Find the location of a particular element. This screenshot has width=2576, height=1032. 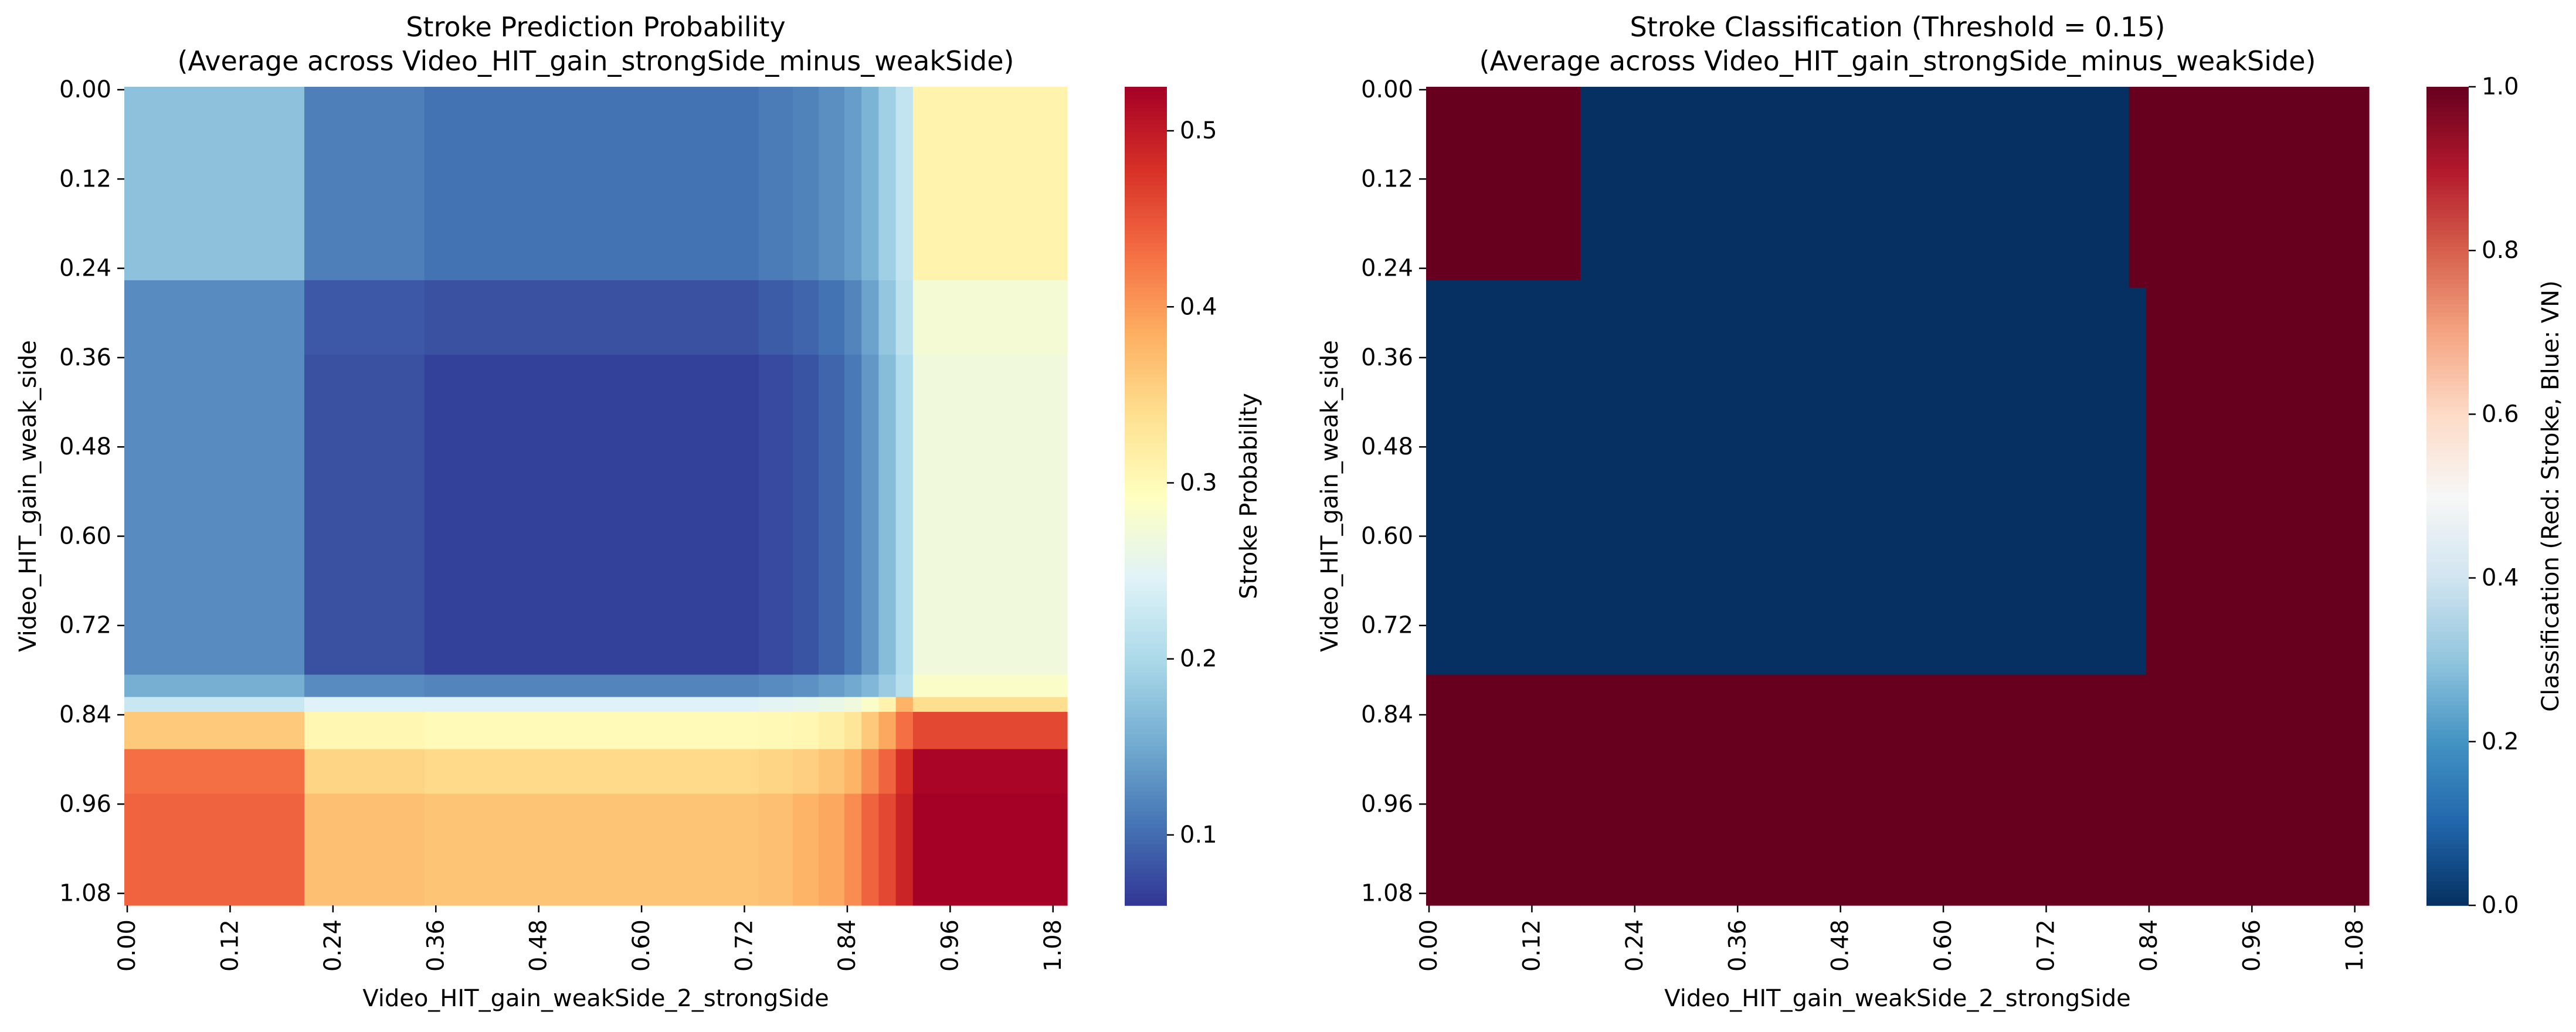

x-tick-label: 0.72 is located at coordinates (2046, 945).